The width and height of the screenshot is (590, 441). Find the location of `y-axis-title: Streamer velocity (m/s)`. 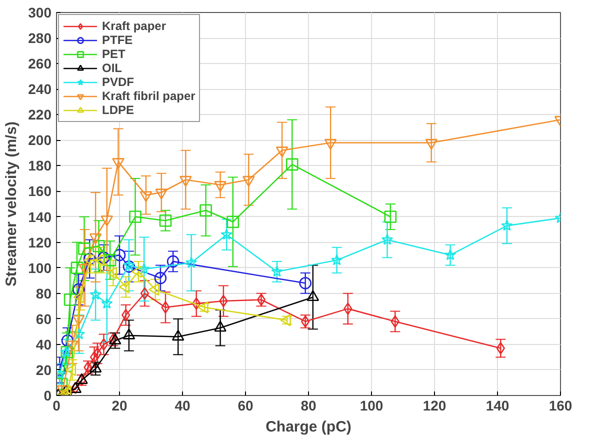

y-axis-title: Streamer velocity (m/s) is located at coordinates (11, 204).